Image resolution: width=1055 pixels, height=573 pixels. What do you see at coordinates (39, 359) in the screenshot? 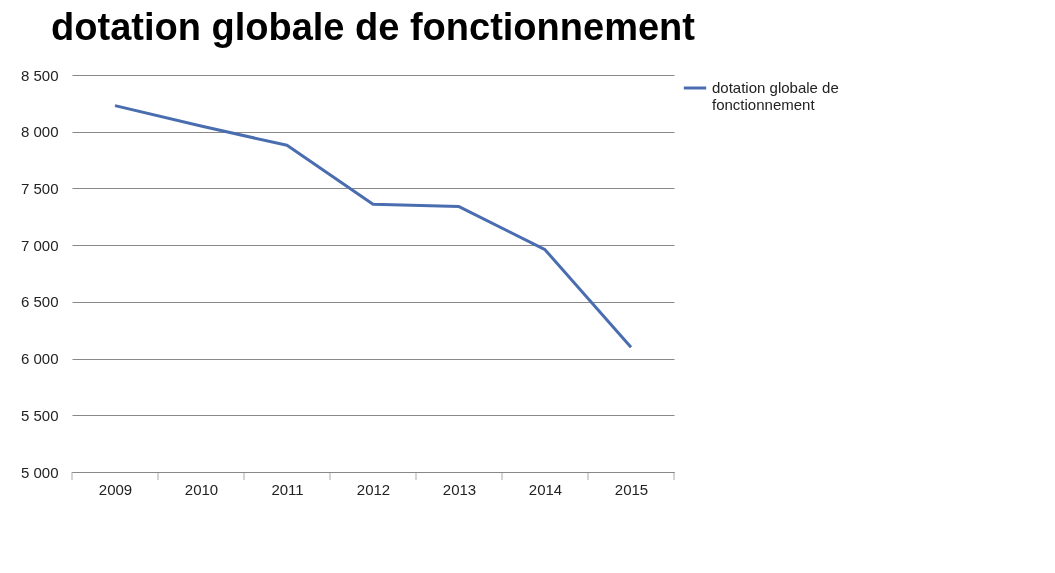
I see `y-tick-label: 6 000` at bounding box center [39, 359].